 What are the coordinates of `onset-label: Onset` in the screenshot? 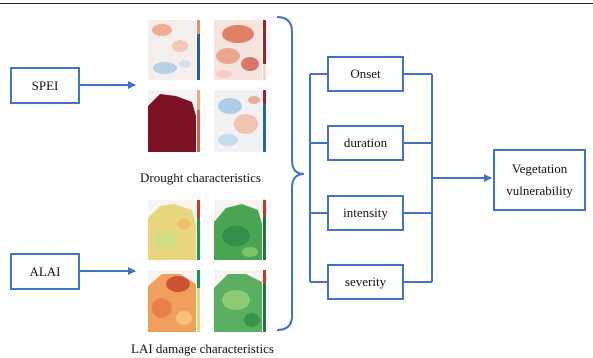 It's located at (365, 73).